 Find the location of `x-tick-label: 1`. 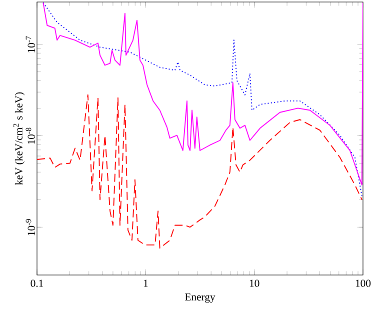

x-tick-label: 1 is located at coordinates (146, 283).